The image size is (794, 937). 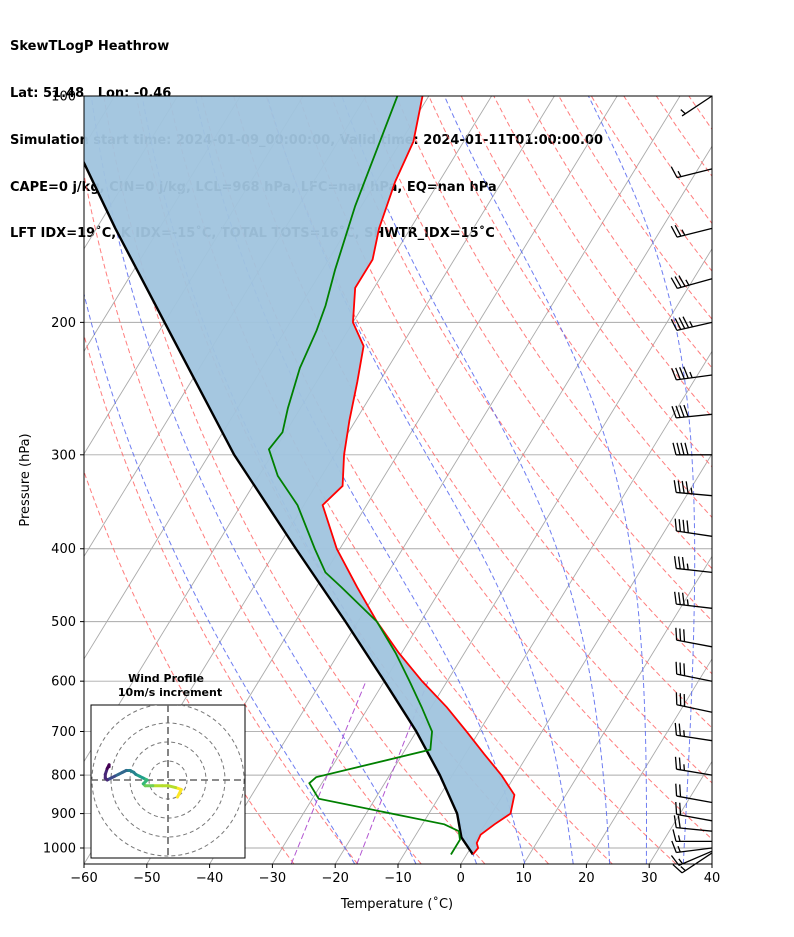 I want to click on y-tick-label: 800, so click(x=63, y=776).